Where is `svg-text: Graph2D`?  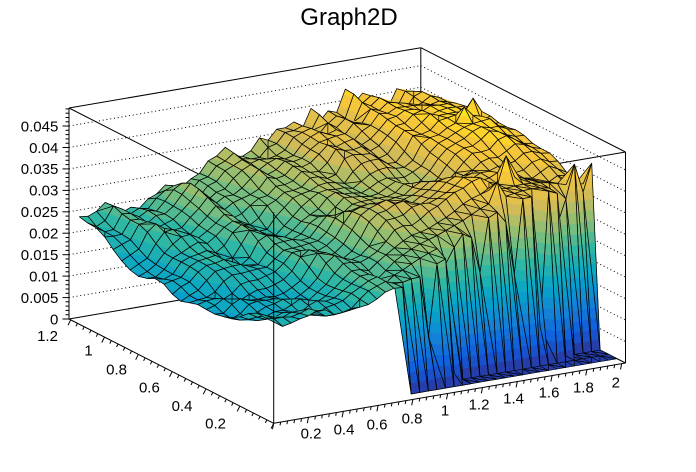 svg-text: Graph2D is located at coordinates (348, 17).